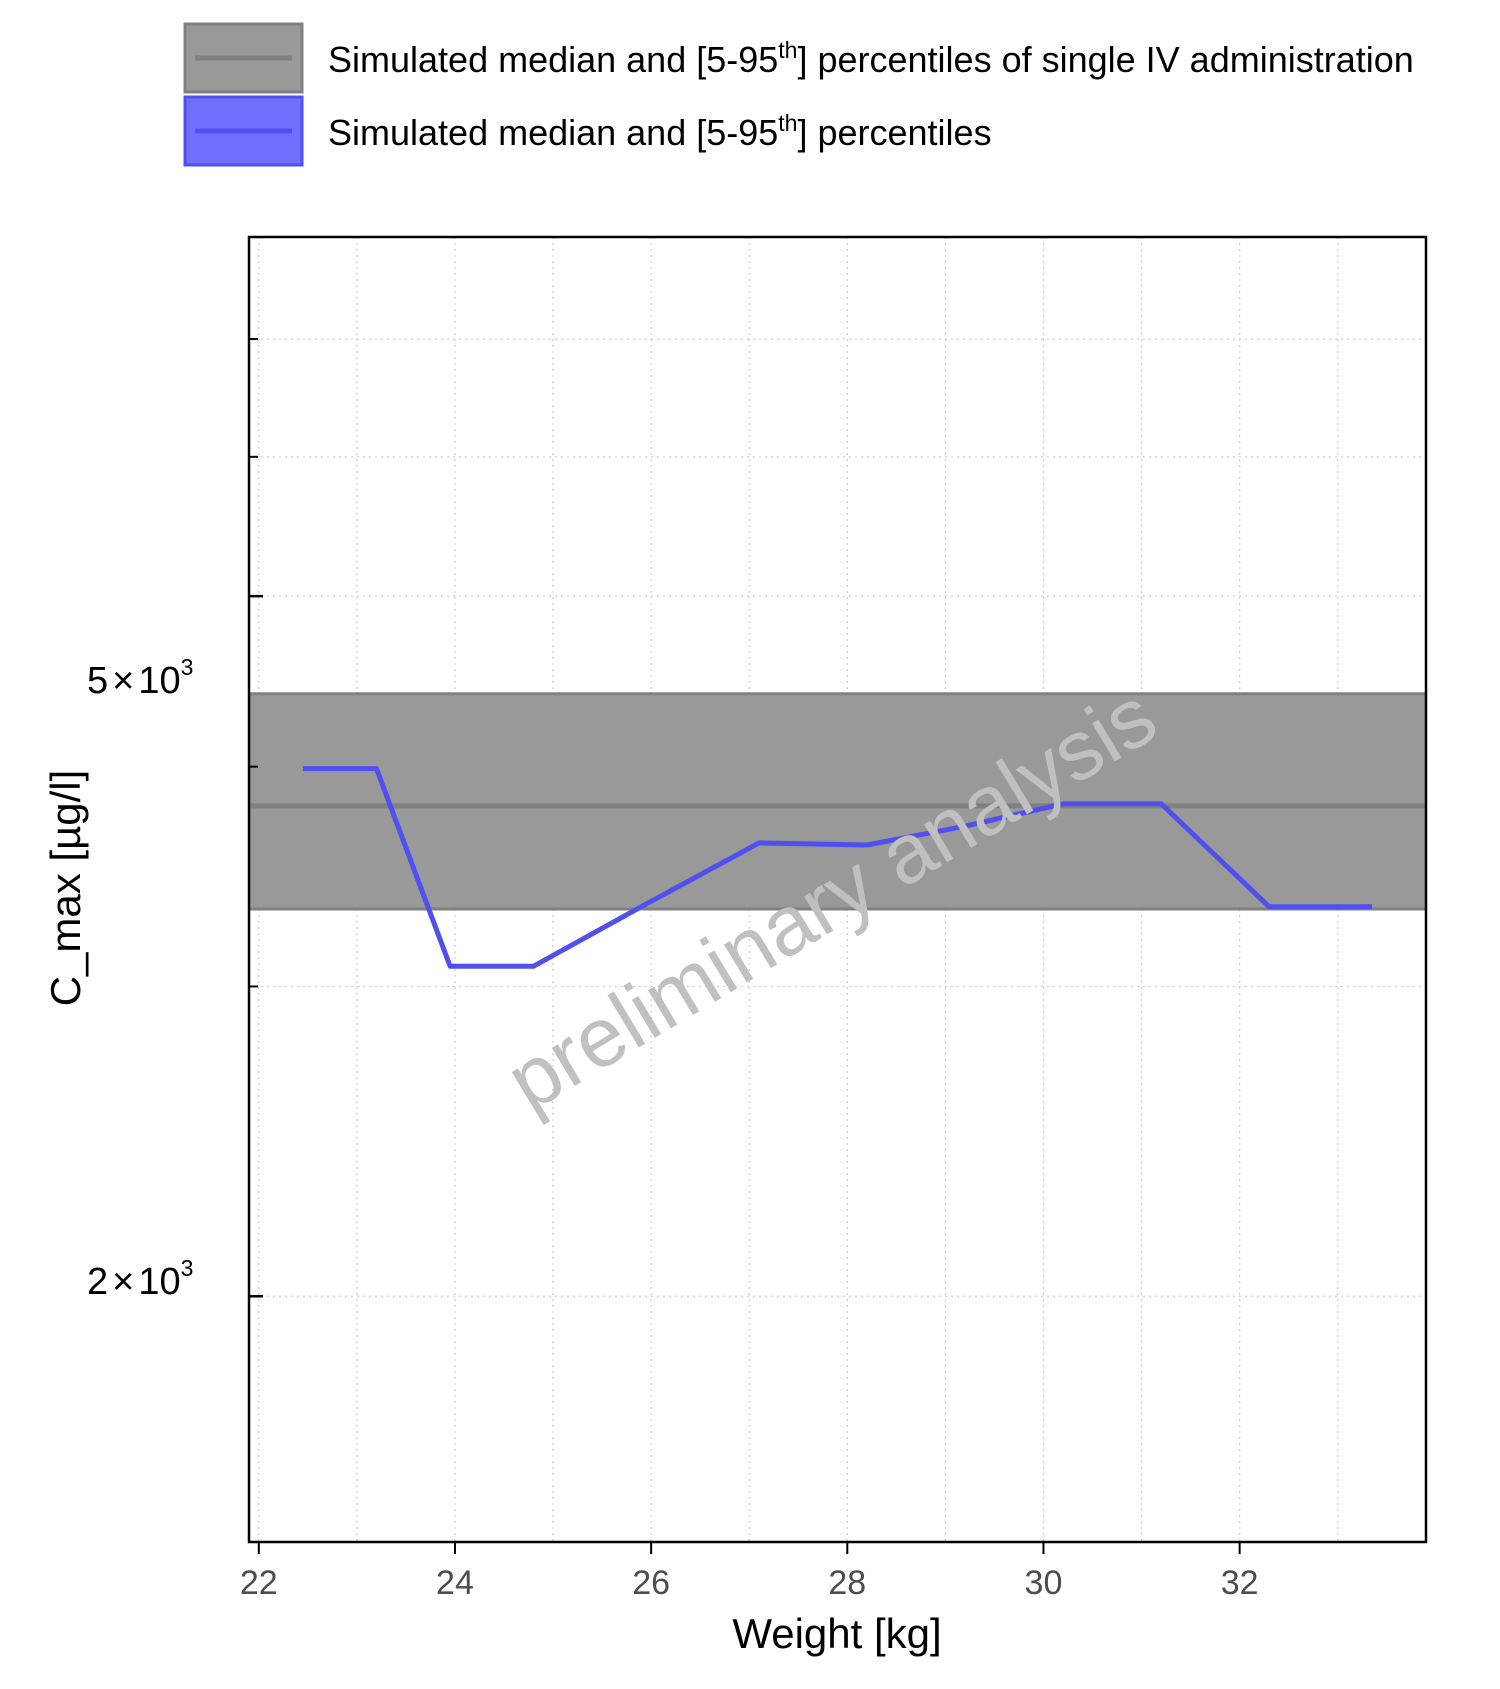 This screenshot has width=1500, height=1689. Describe the element at coordinates (175, 820) in the screenshot. I see `y-axis: 2 × 103 5 × 103` at that location.